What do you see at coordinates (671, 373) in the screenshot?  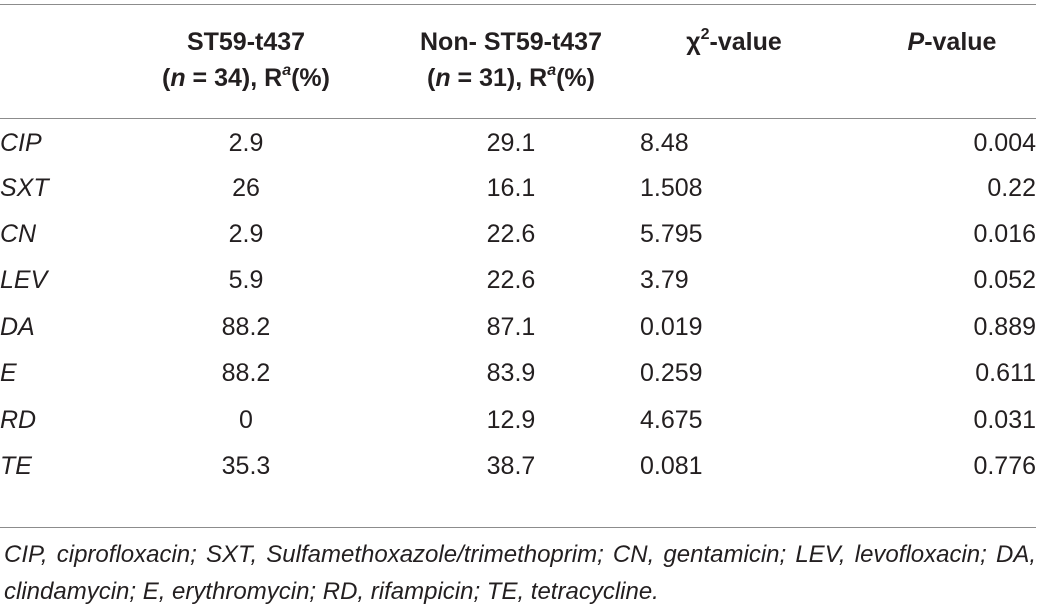 I see `chi-square-cell: 0.259` at bounding box center [671, 373].